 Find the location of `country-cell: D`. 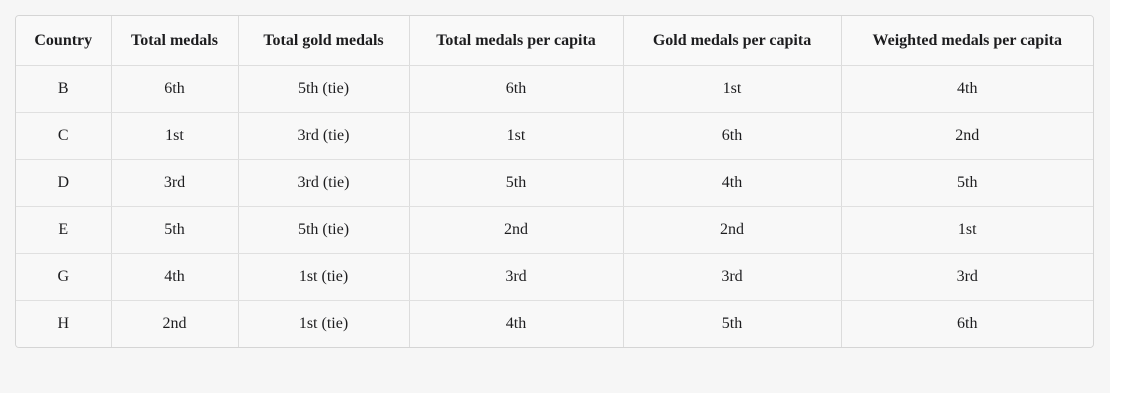

country-cell: D is located at coordinates (64, 183).